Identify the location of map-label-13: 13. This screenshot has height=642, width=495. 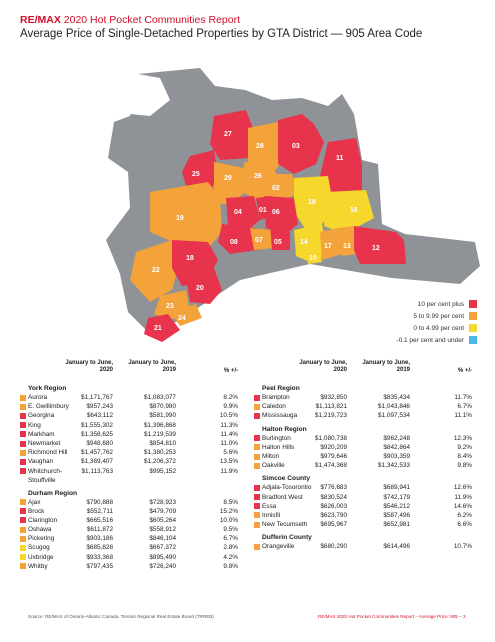
(347, 246).